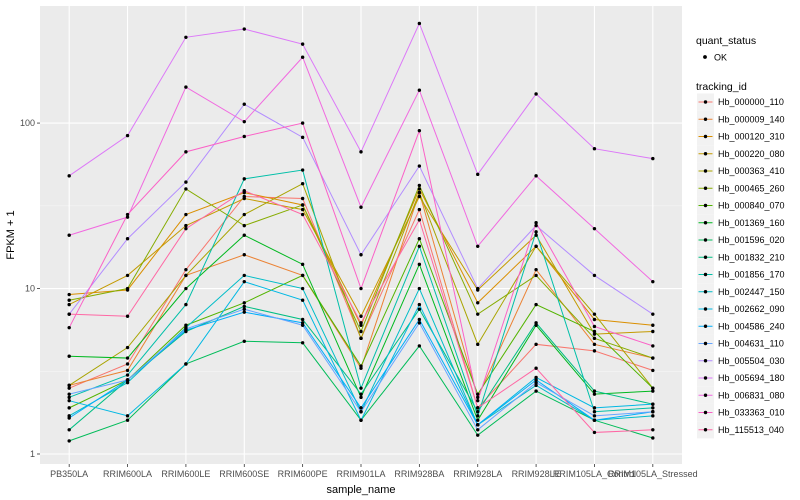  What do you see at coordinates (751, 361) in the screenshot?
I see `legend-label: Hb_005504_030` at bounding box center [751, 361].